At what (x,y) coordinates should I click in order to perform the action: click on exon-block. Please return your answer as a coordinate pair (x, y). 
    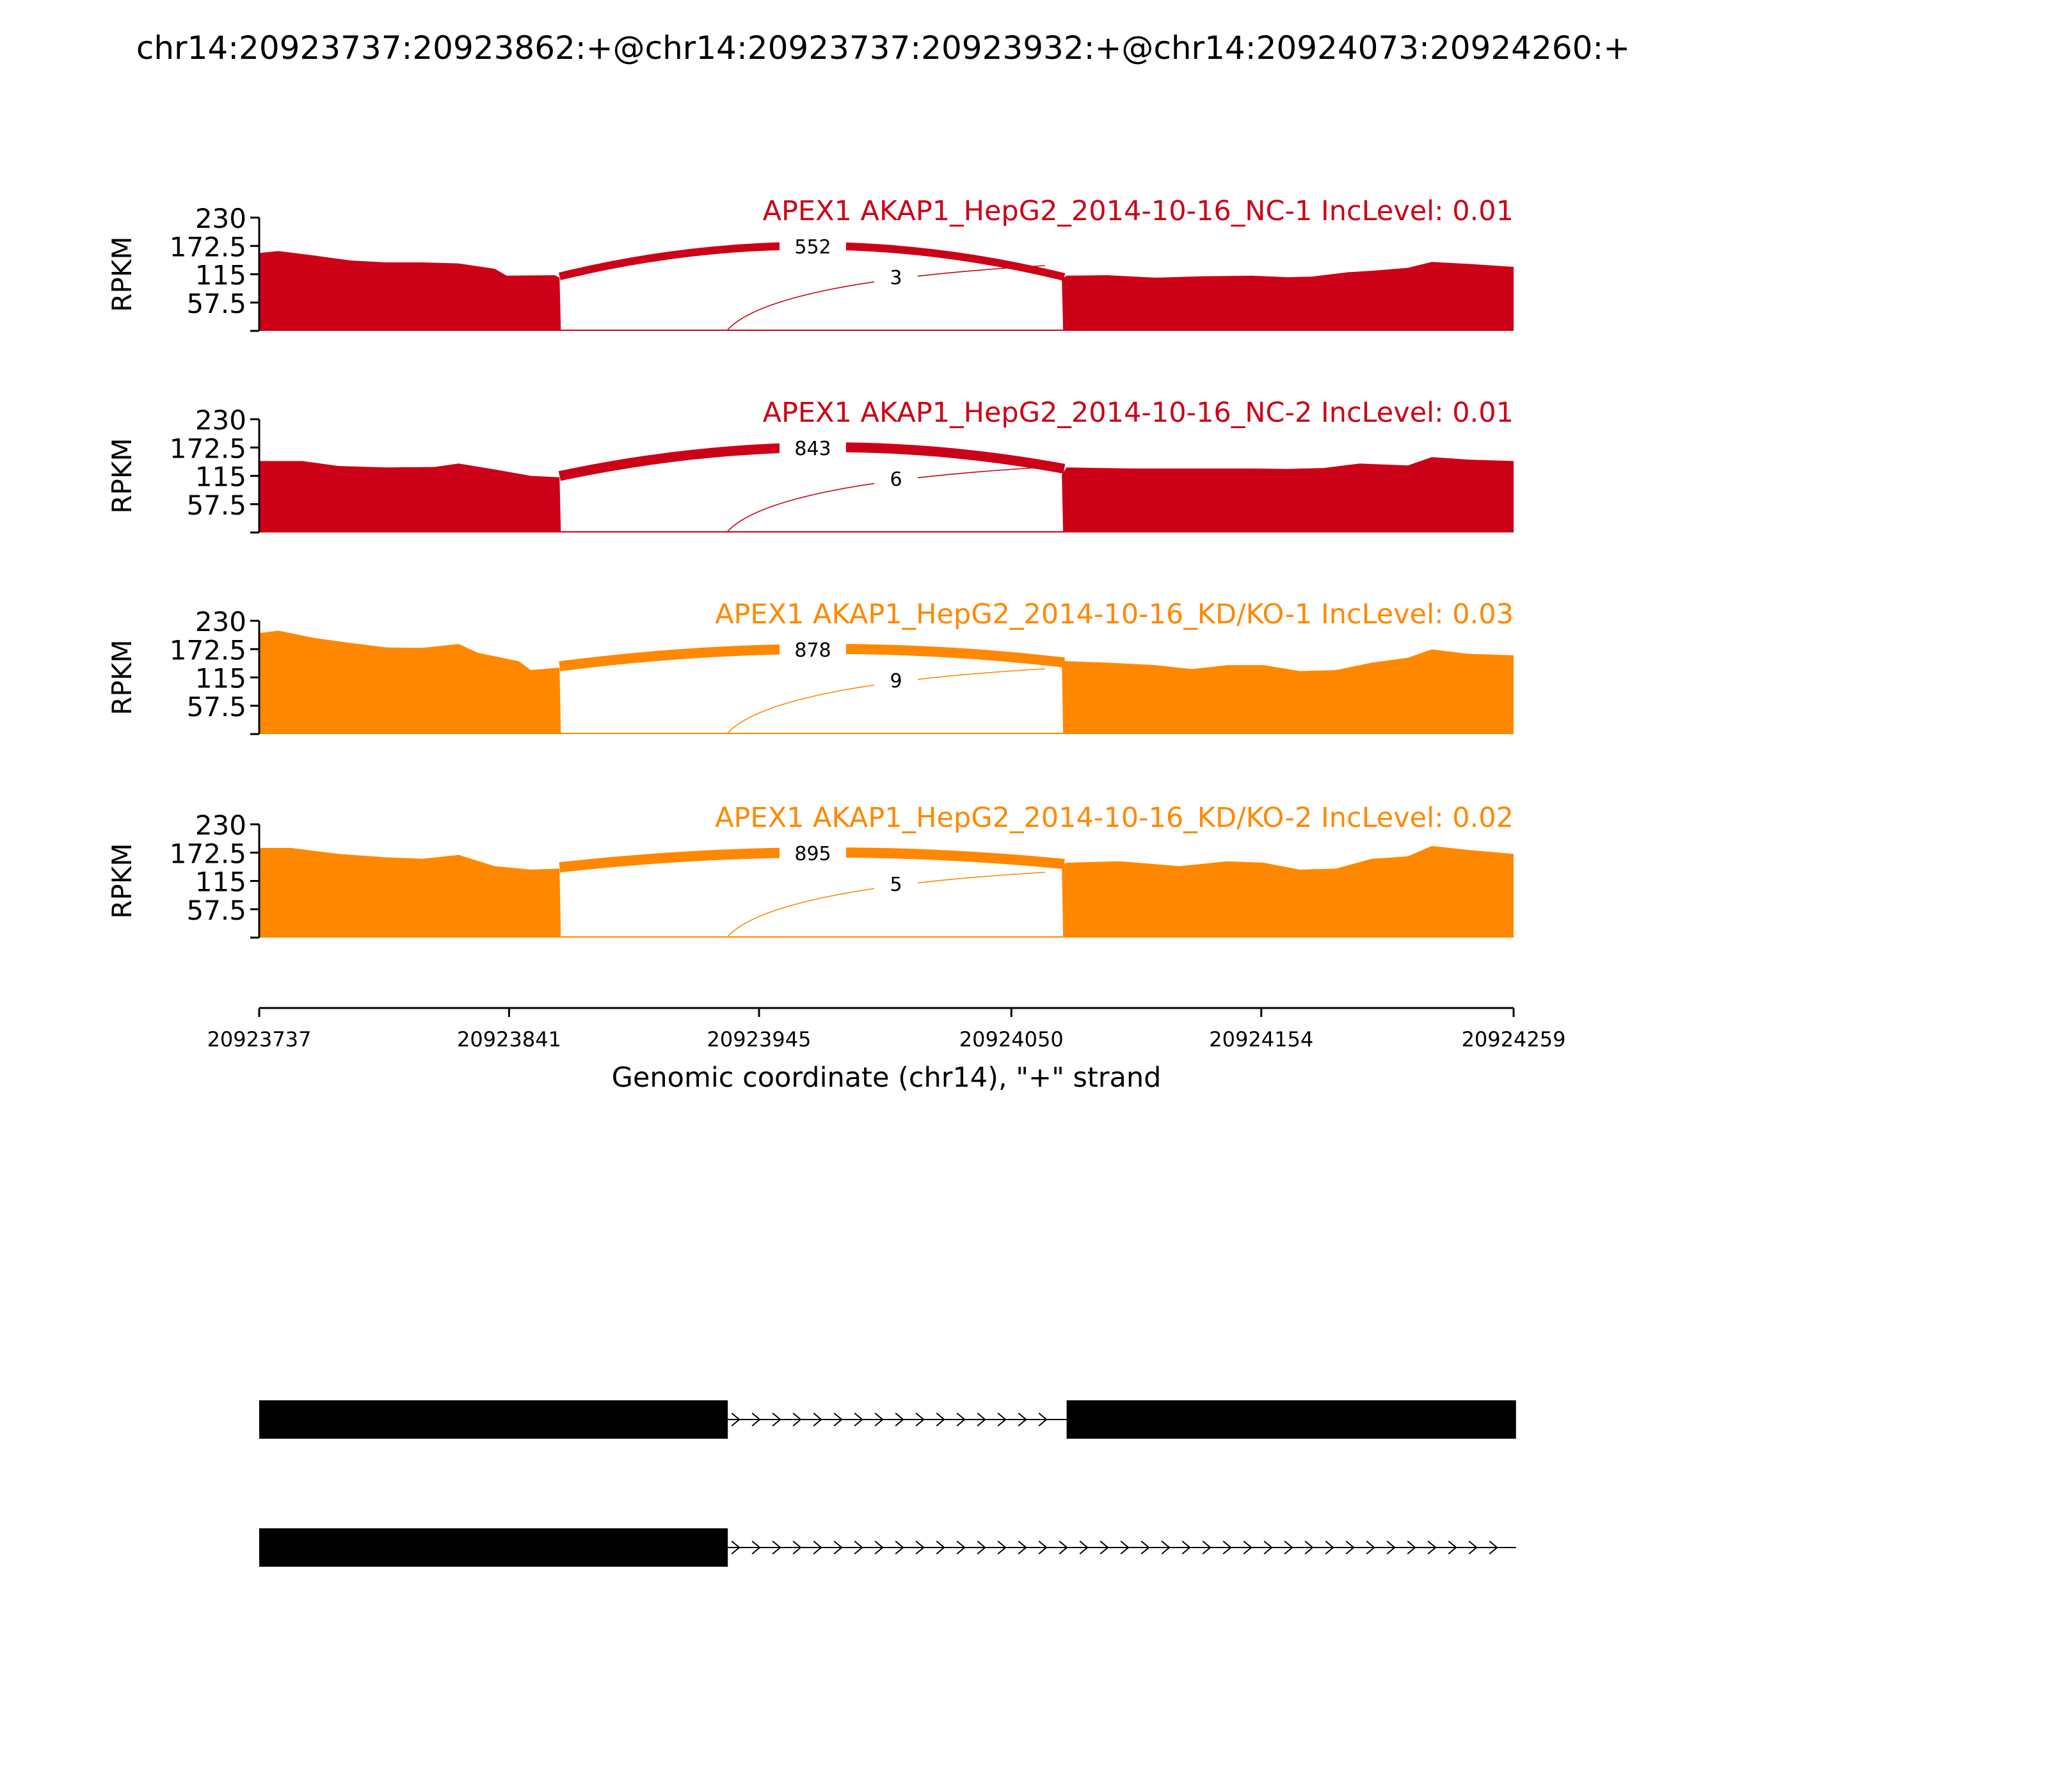
    Looking at the image, I should click on (493, 1419).